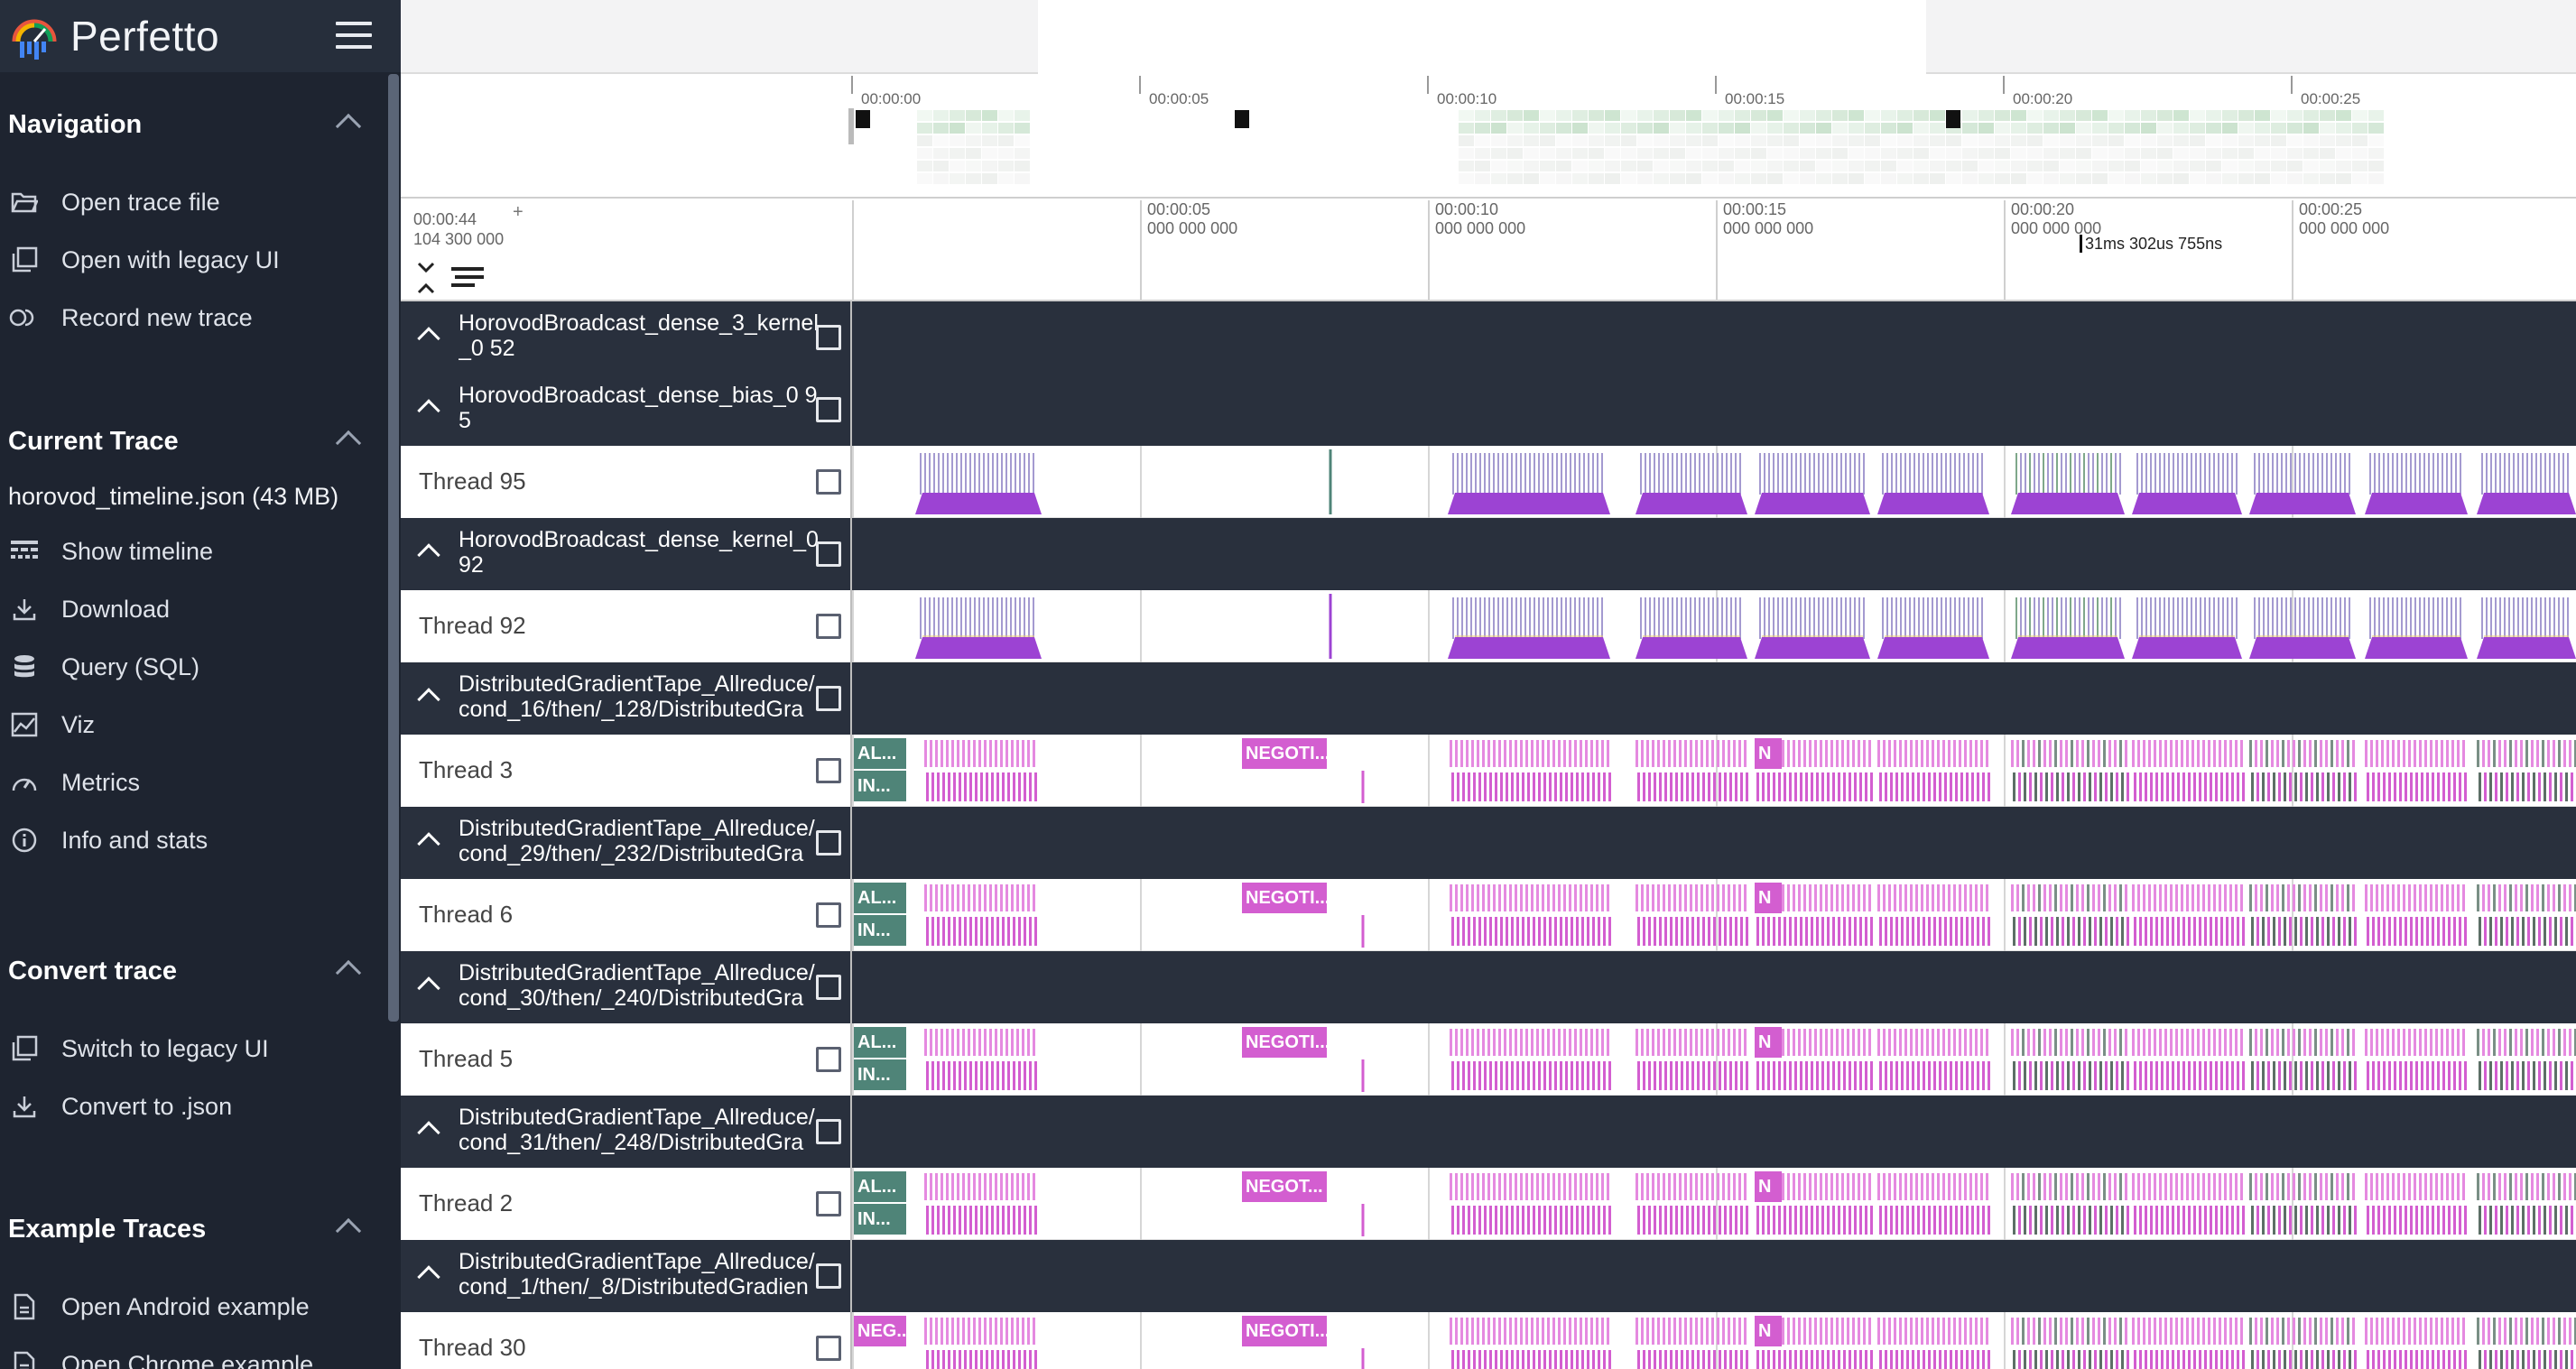 This screenshot has height=1369, width=2576. I want to click on info-and-stats-item: Info and stats, so click(189, 840).